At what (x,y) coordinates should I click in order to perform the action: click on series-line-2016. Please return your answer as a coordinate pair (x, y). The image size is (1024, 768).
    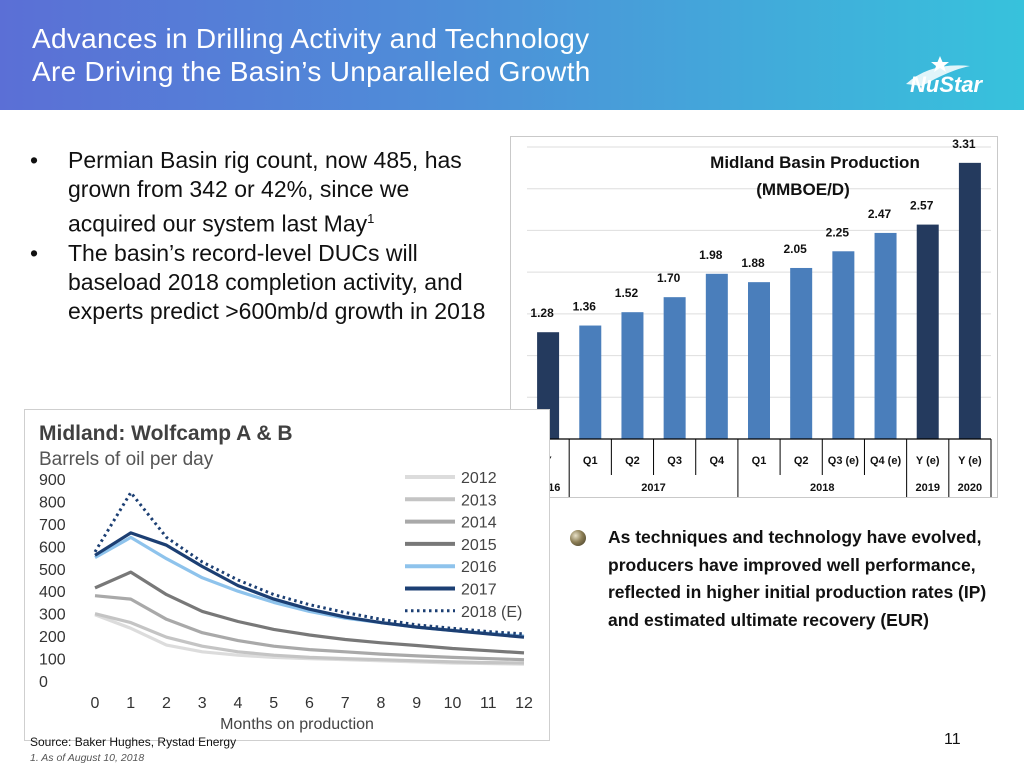
    Looking at the image, I should click on (309, 586).